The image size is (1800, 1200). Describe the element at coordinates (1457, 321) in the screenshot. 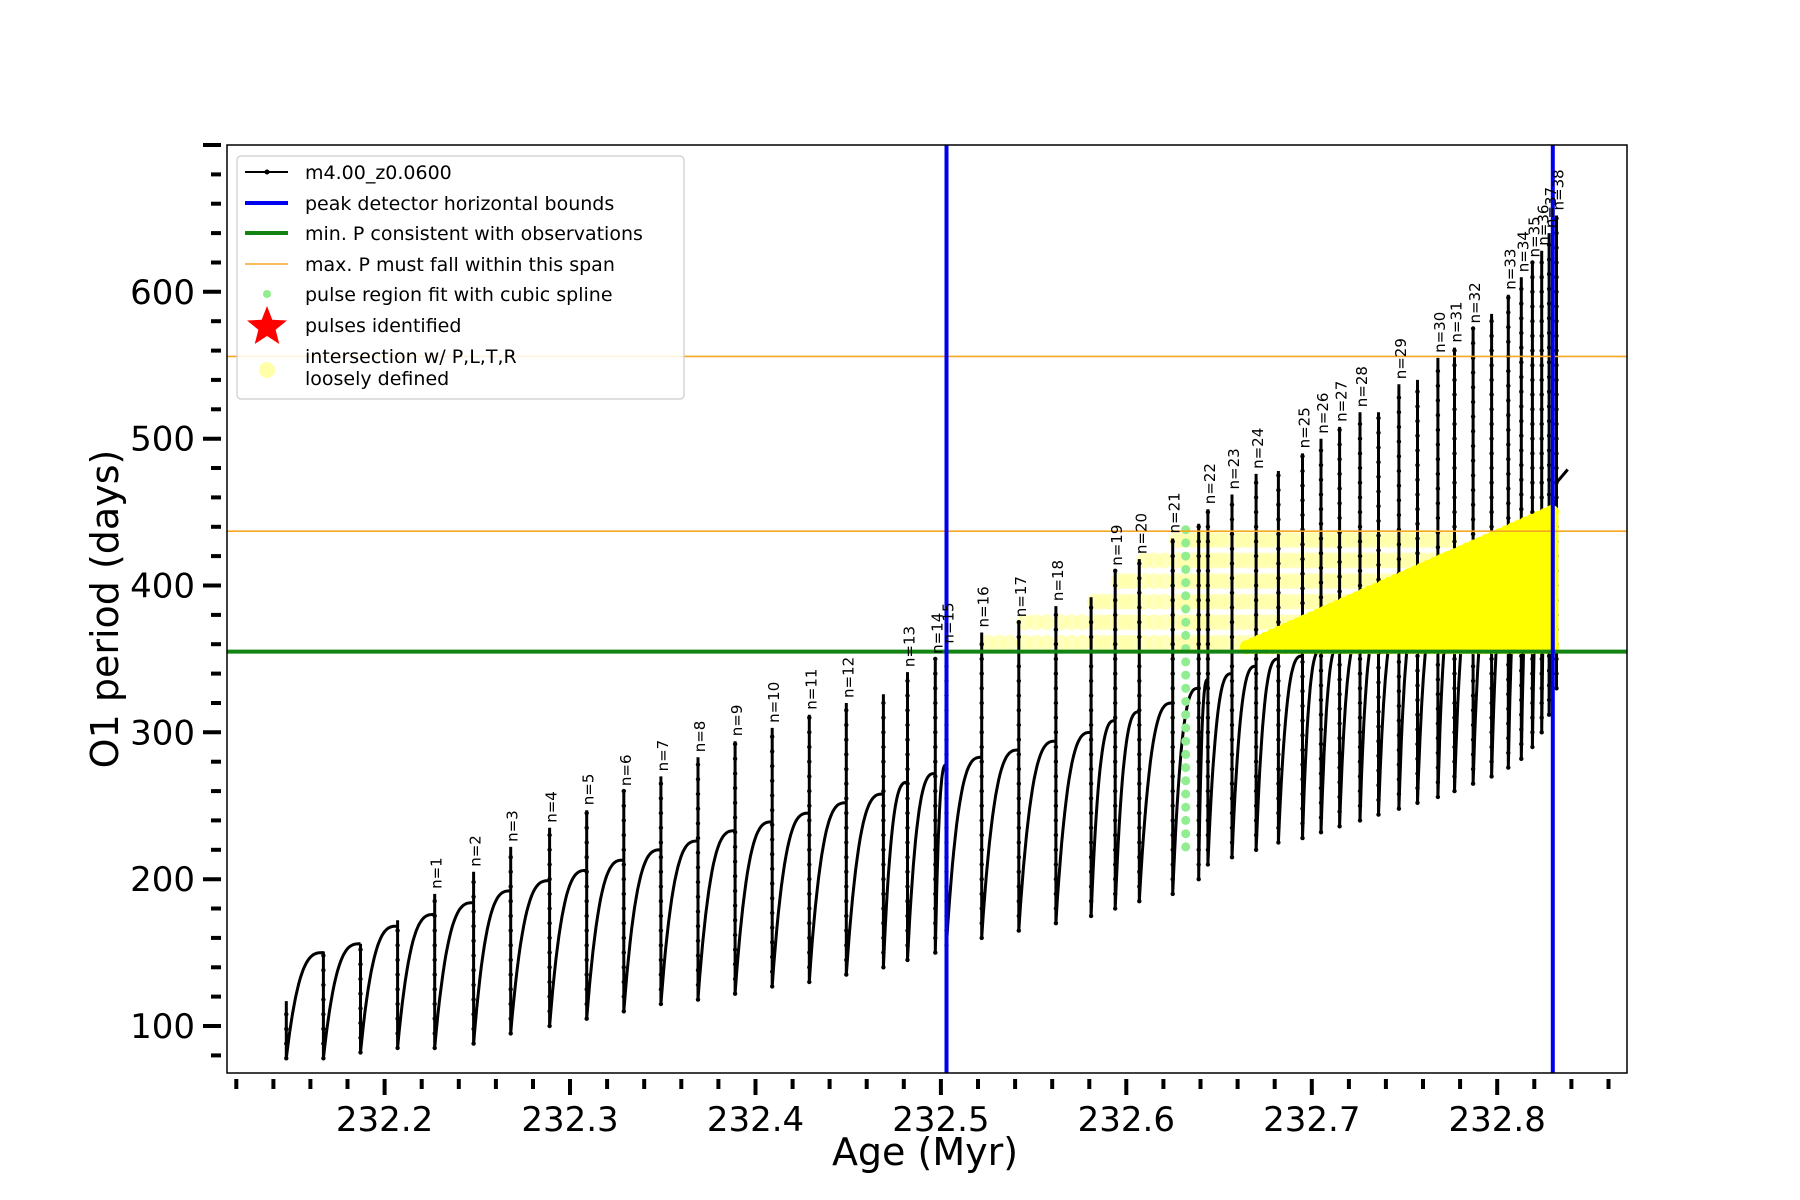

I see `pulse-label: n=31` at that location.